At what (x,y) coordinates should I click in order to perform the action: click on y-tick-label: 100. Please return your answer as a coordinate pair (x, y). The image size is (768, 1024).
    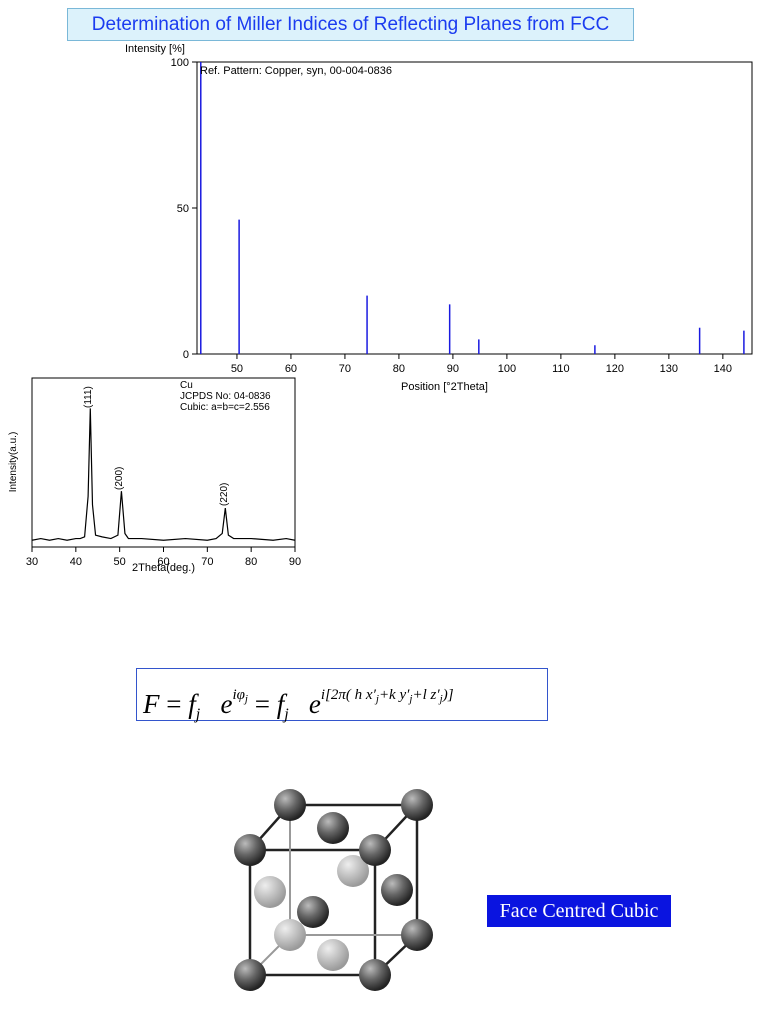
    Looking at the image, I should click on (180, 63).